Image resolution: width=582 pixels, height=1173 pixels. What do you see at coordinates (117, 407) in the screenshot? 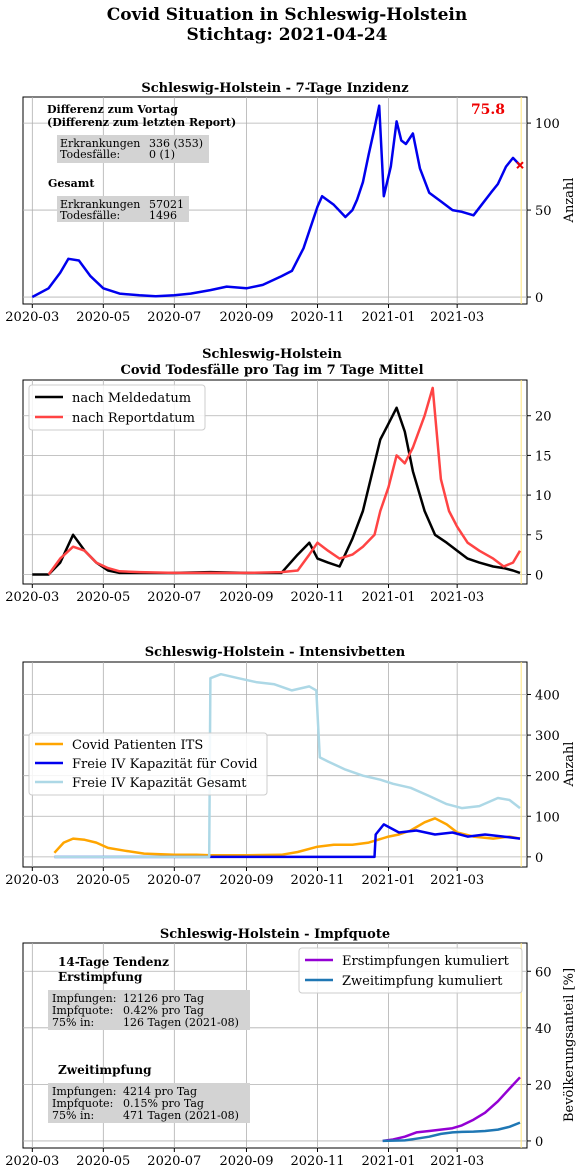
I see `deaths-legend: nach Meldedatum nach Reportdatum` at bounding box center [117, 407].